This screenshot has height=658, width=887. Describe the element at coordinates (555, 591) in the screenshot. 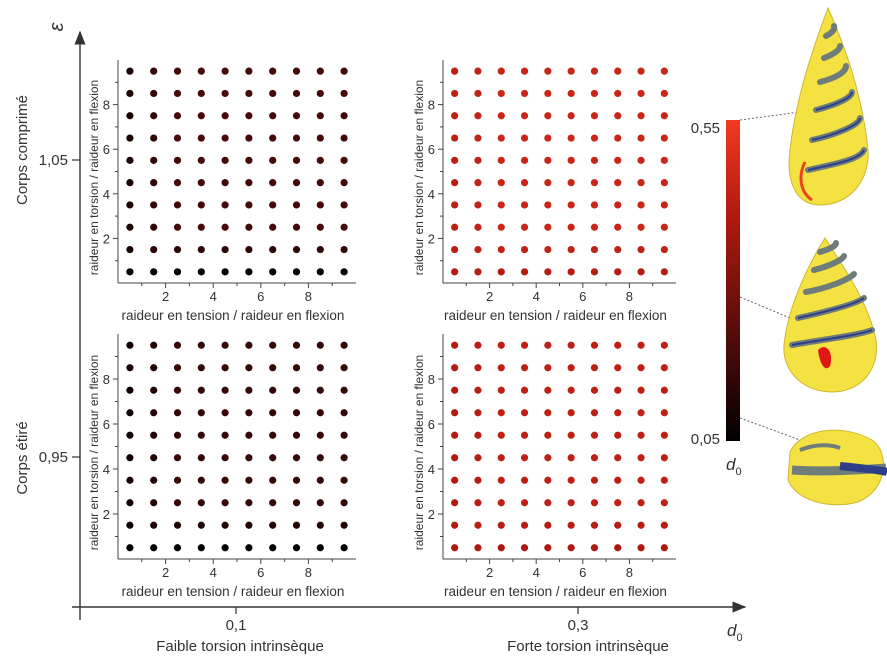

I see `panel-x-label: raideur en tension / raideur en flexion` at that location.